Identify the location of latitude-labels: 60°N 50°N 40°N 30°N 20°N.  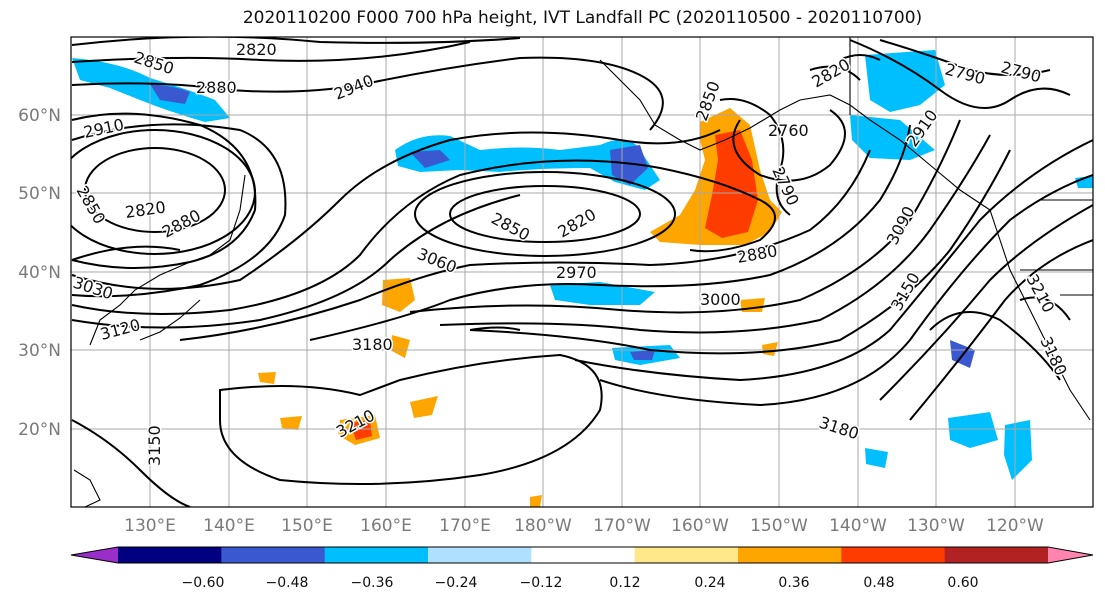
(39, 273).